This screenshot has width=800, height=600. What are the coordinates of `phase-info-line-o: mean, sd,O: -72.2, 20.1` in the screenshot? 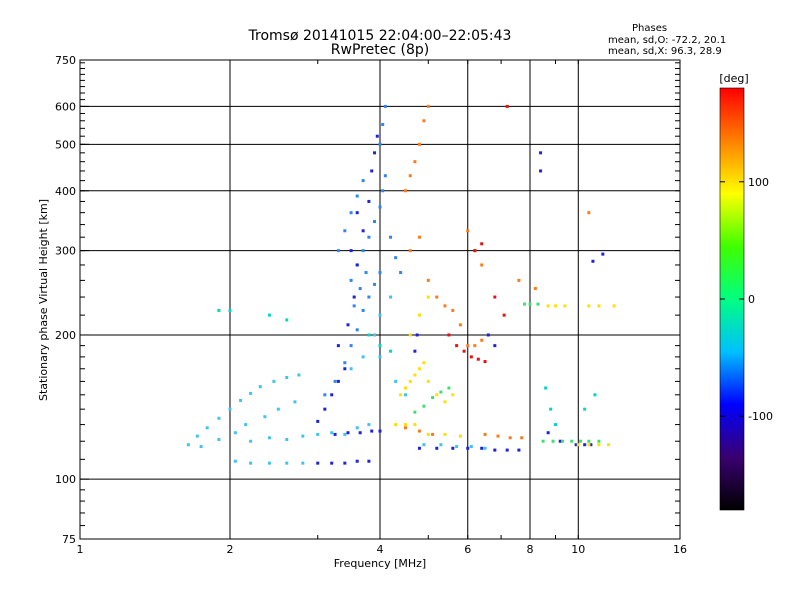 It's located at (667, 40).